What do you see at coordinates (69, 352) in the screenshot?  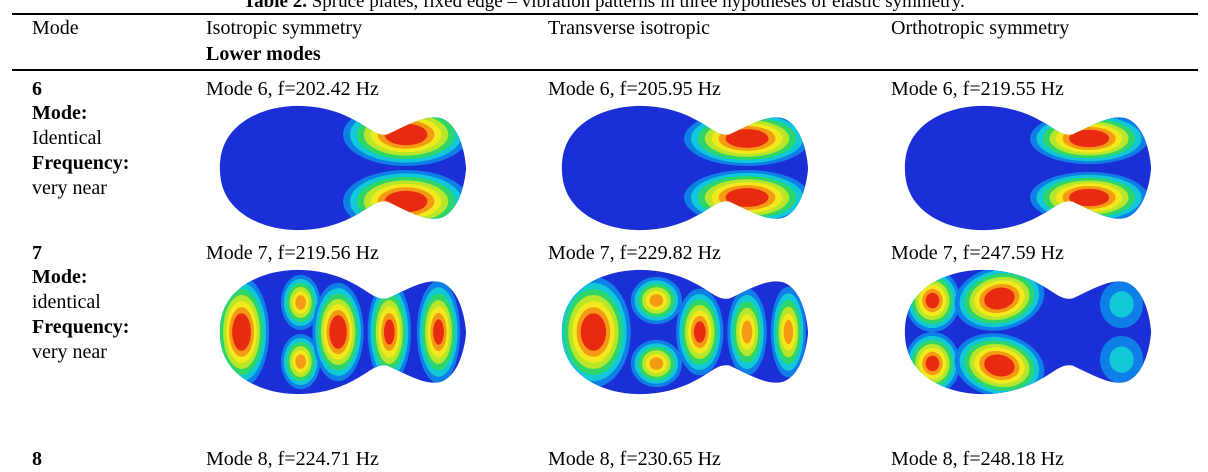 I see `row-7-frequency-value: very near` at bounding box center [69, 352].